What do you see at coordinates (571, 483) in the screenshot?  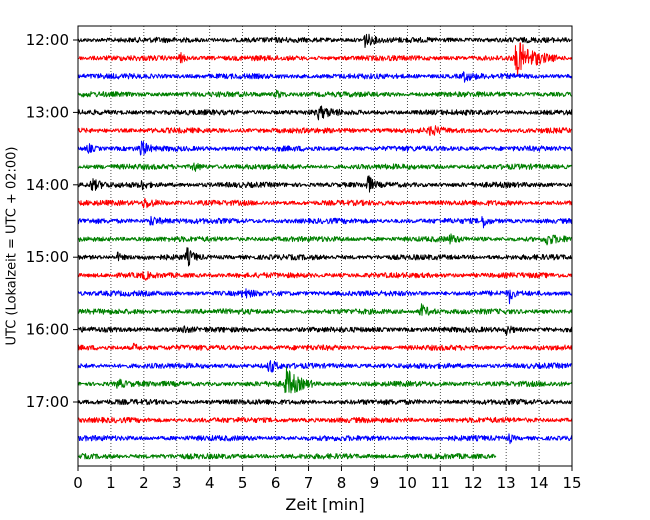 I see `x-tick-label: 15` at bounding box center [571, 483].